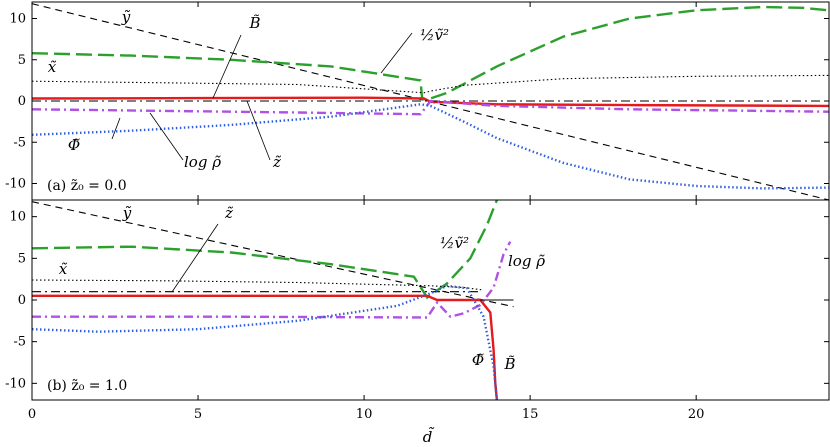 The width and height of the screenshot is (830, 447). What do you see at coordinates (32, 414) in the screenshot?
I see `xtick-label: 0` at bounding box center [32, 414].